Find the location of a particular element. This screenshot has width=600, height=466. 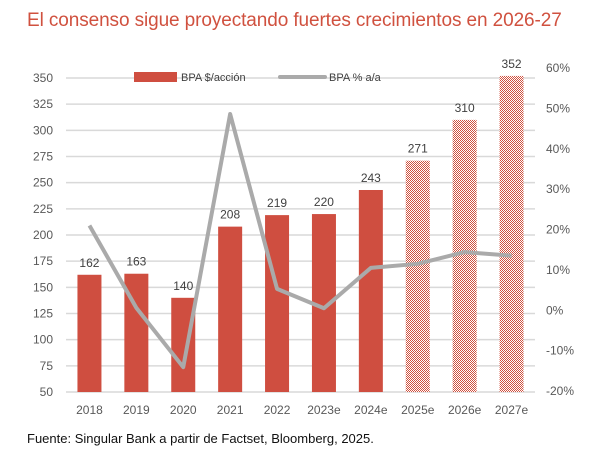

legend-label-bar: BPA $/acción is located at coordinates (213, 78).